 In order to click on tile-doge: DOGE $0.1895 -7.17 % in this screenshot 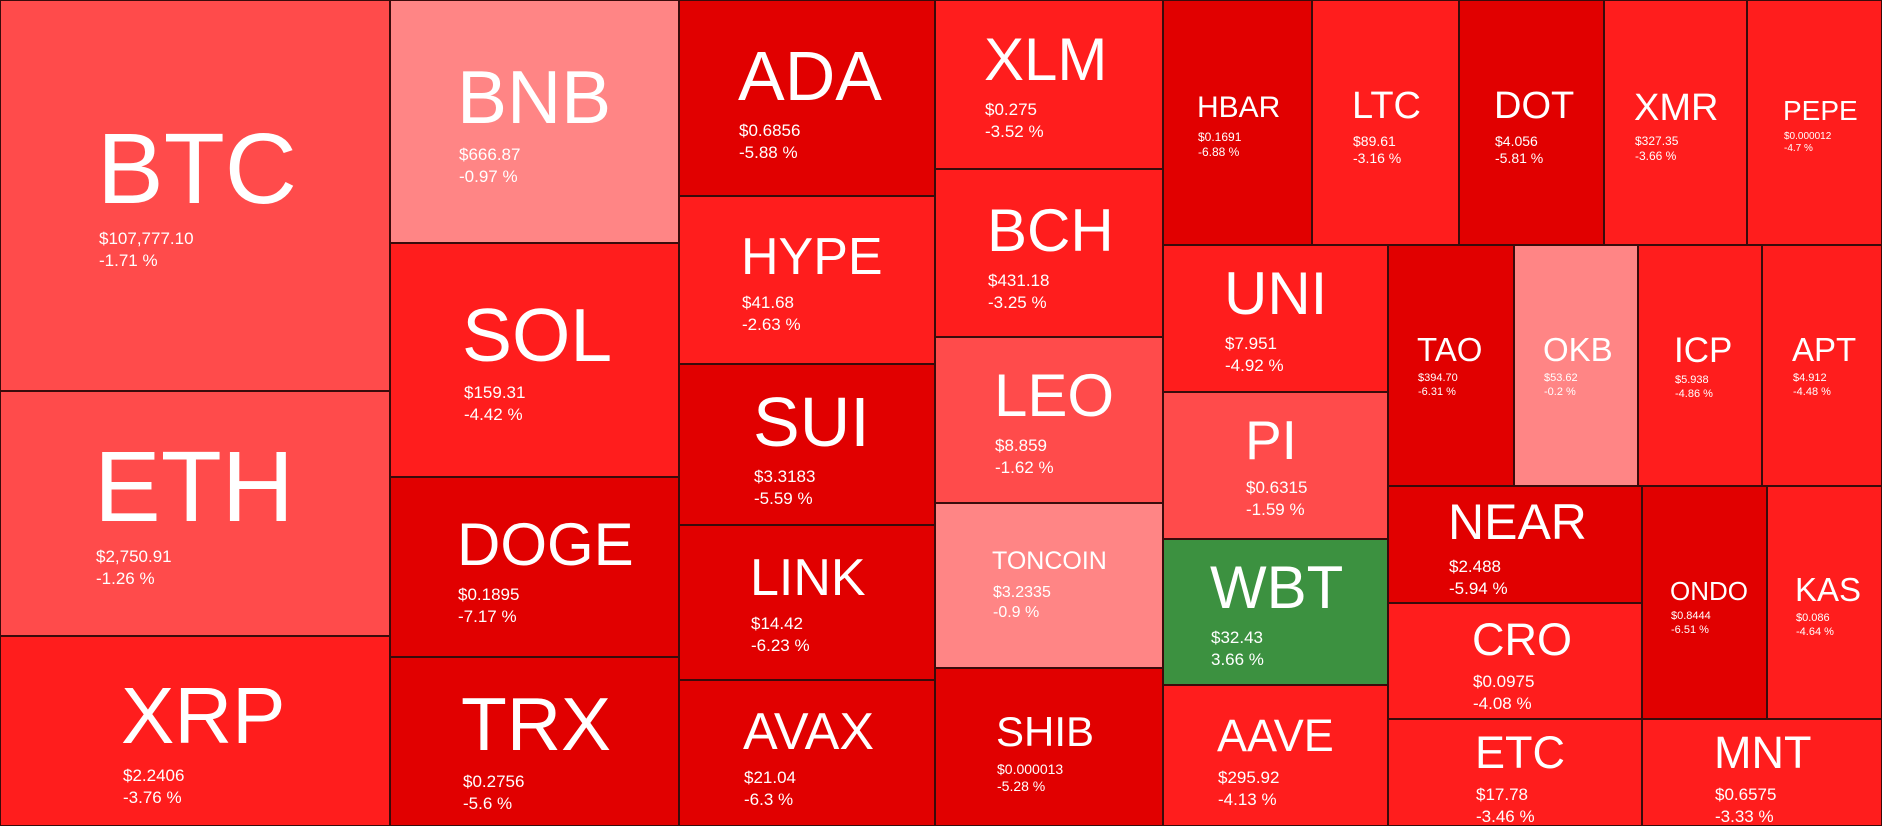, I will do `click(534, 567)`.